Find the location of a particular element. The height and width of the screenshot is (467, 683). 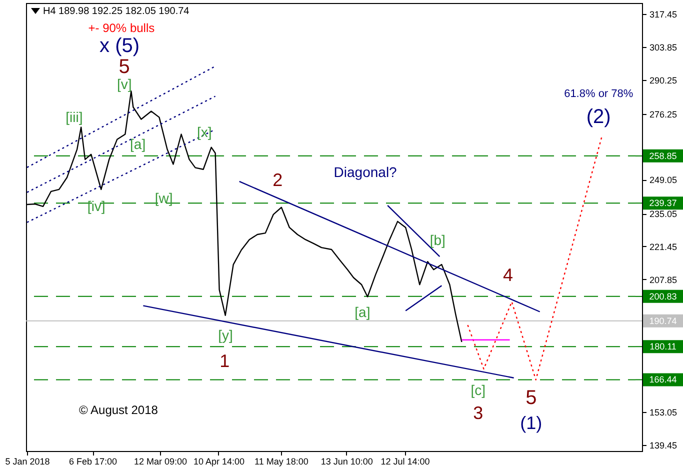

annotation: © August 2018 is located at coordinates (118, 410).